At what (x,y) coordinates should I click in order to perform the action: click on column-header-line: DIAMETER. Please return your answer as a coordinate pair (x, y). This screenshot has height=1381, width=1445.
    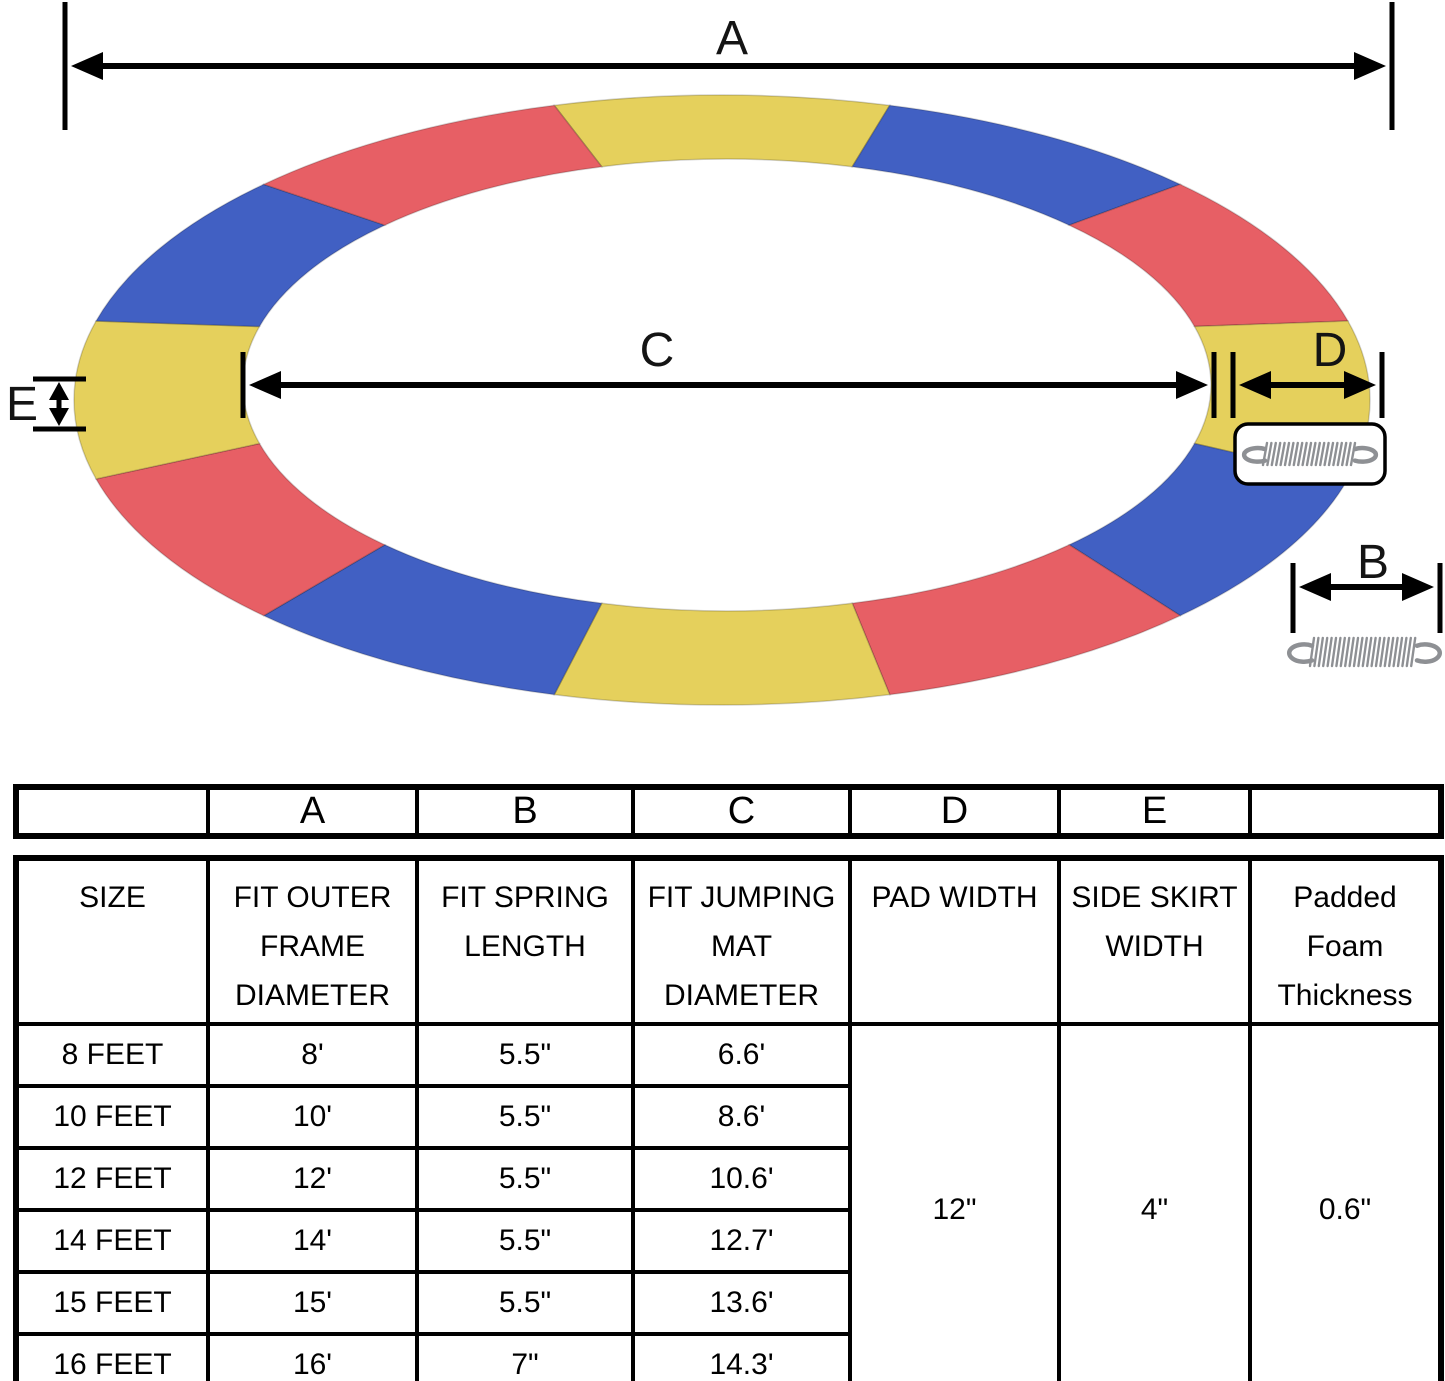
    Looking at the image, I should click on (741, 995).